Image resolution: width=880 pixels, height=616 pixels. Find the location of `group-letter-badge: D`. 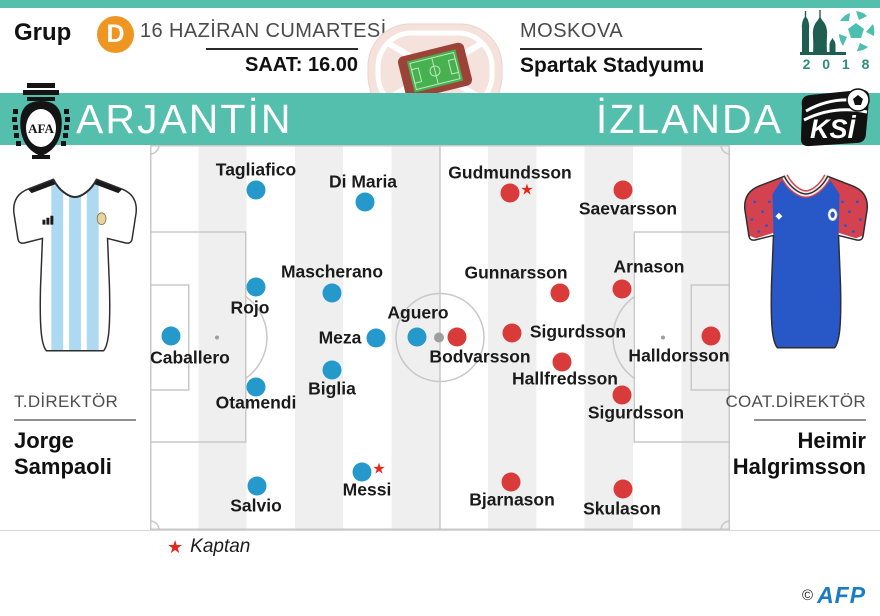

group-letter-badge: D is located at coordinates (115, 34).